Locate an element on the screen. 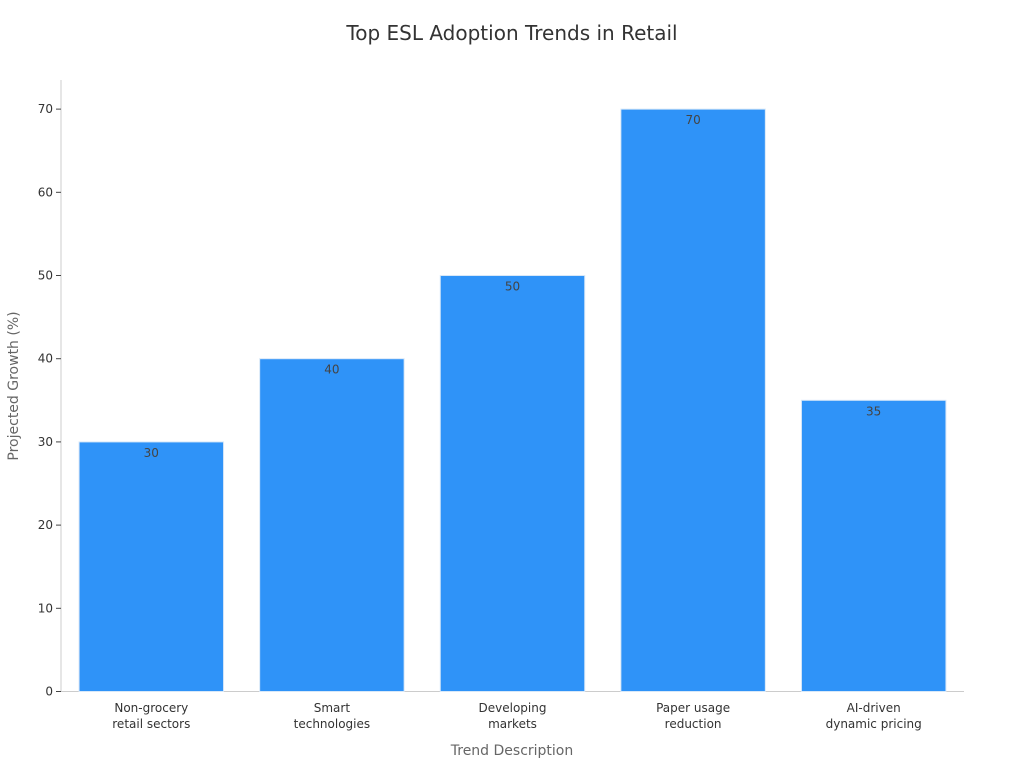  category-label: reduction is located at coordinates (693, 724).